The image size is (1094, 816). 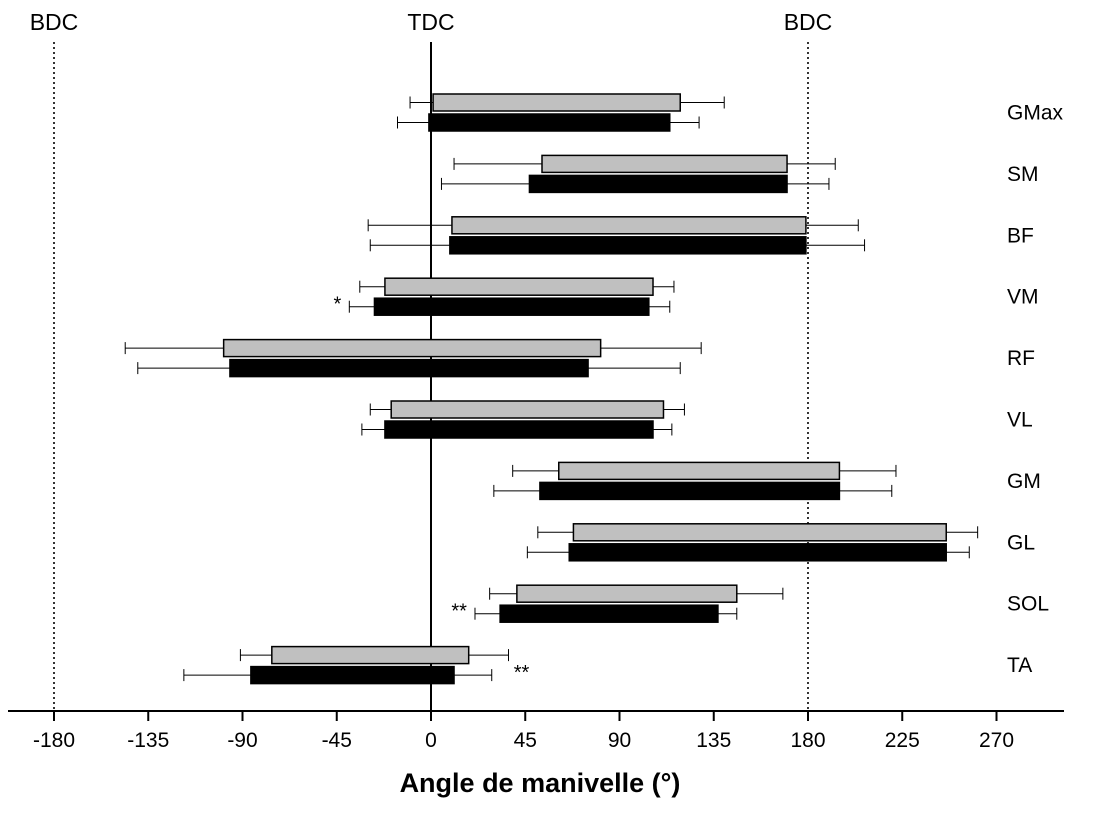 I want to click on muscle-label: GMax, so click(x=1035, y=113).